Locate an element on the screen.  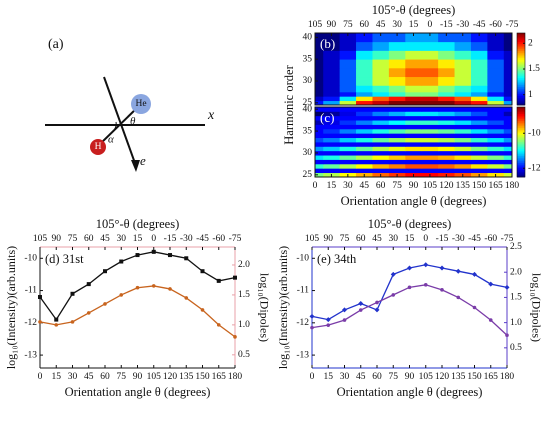
y2-tick-label: 1.5 is located at coordinates (516, 298).